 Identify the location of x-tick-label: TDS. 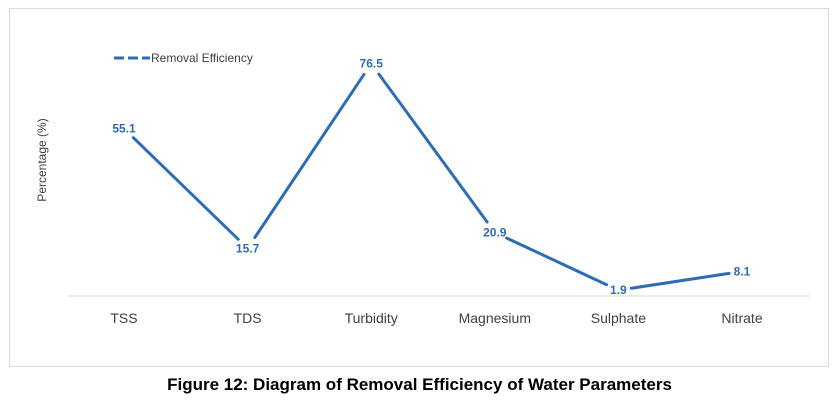
(248, 318).